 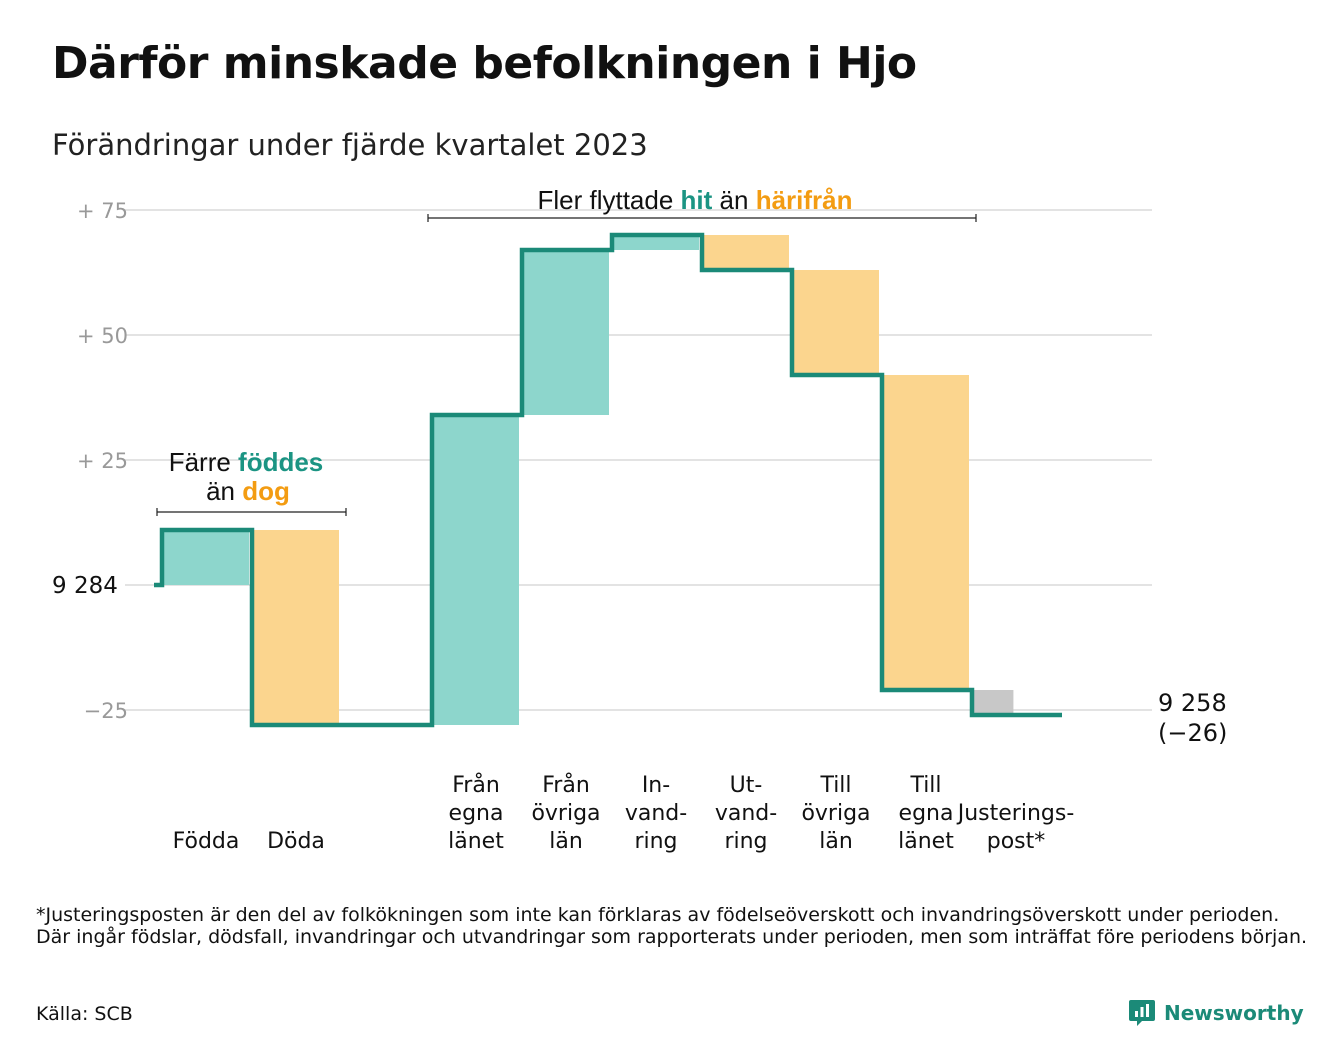 I want to click on annotation-births-line1: Färre föddes, so click(x=246, y=462).